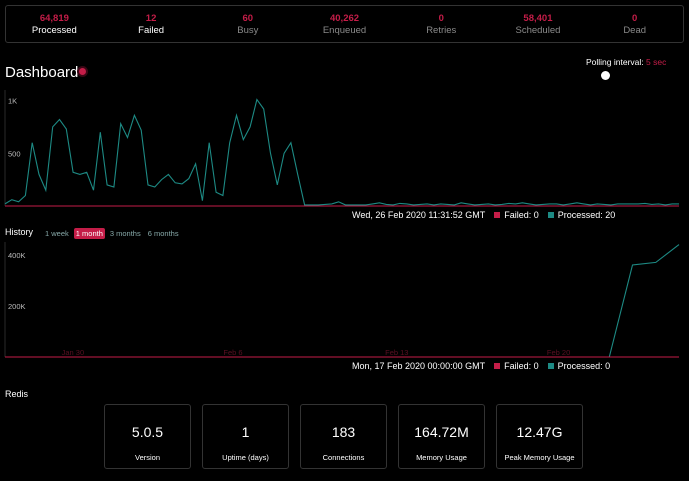  What do you see at coordinates (419, 215) in the screenshot?
I see `realtime-timestamp: Wed, 26 Feb 2020 11:31:52 GMT` at bounding box center [419, 215].